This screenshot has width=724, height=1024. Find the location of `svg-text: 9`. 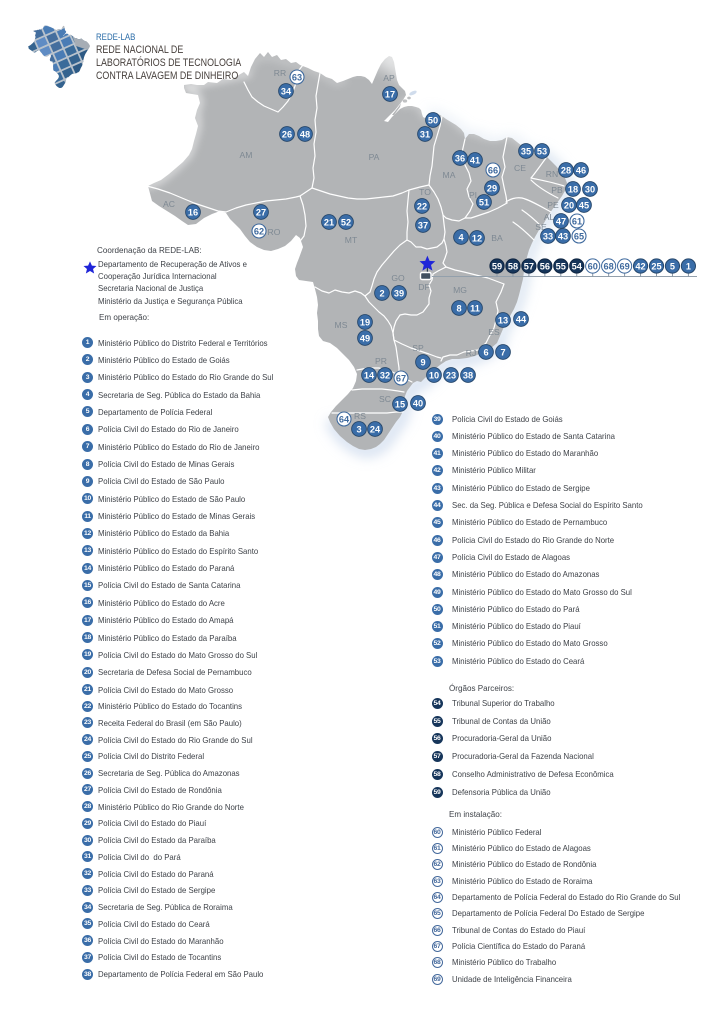

svg-text: 9 is located at coordinates (422, 362).